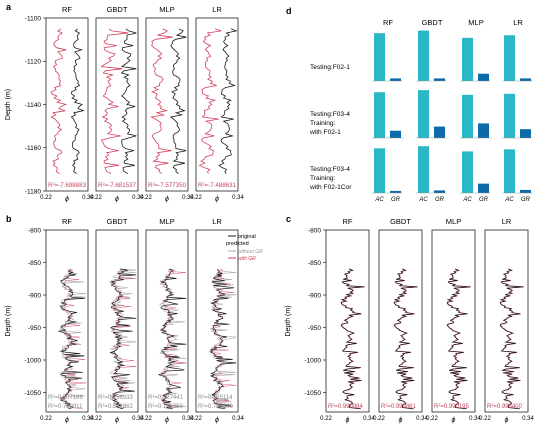 This screenshot has height=434, width=550. I want to click on y-tick-label: -900, so click(34, 295).